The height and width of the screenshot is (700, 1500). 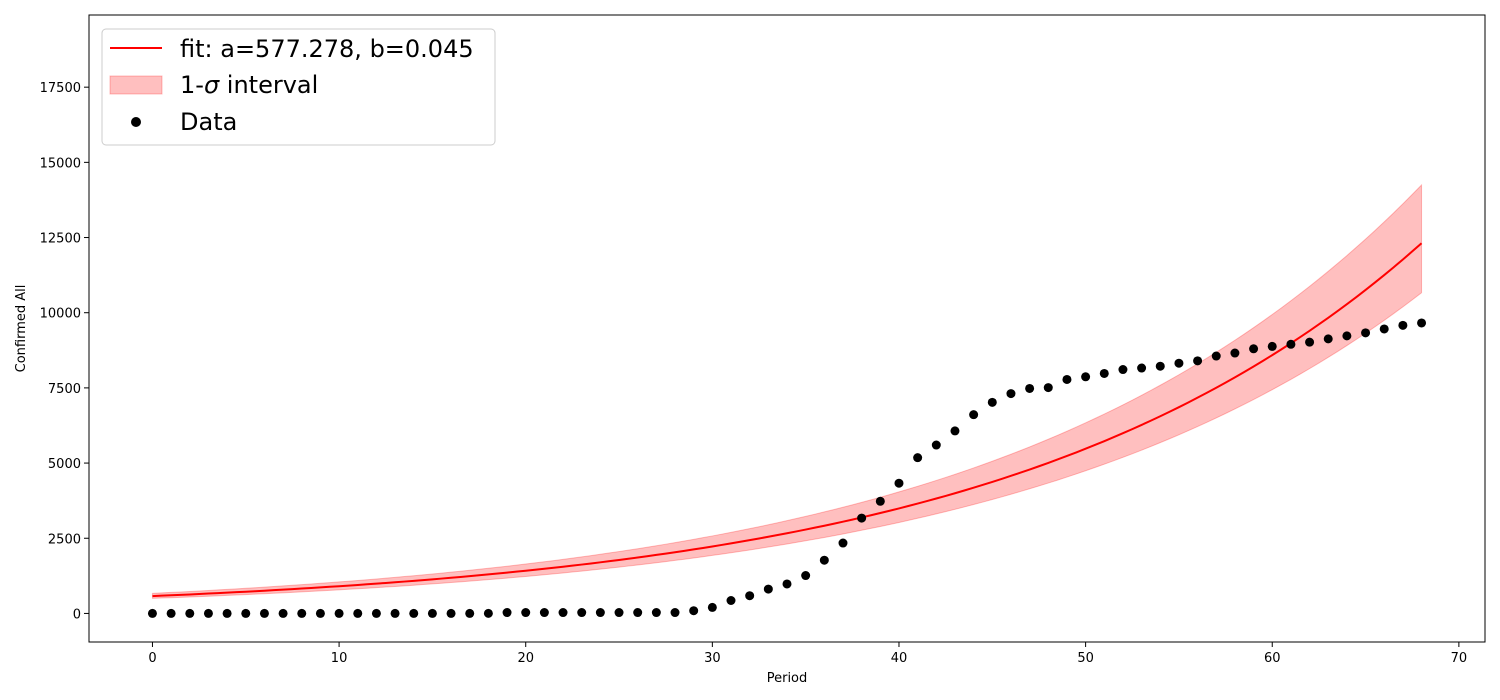 What do you see at coordinates (21, 329) in the screenshot?
I see `y-axis-label: Confirmed All` at bounding box center [21, 329].